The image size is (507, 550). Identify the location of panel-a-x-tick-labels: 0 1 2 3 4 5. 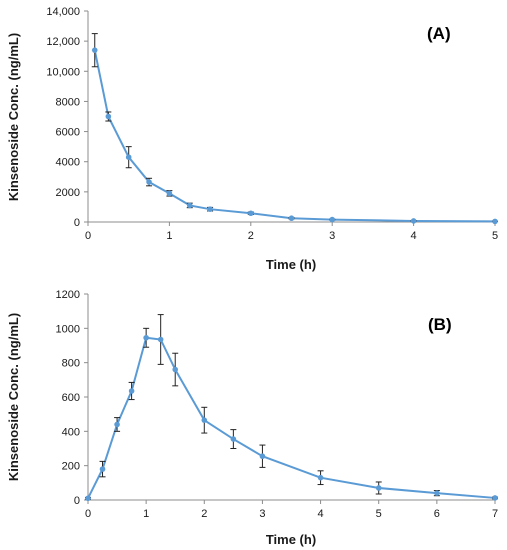
(291, 232).